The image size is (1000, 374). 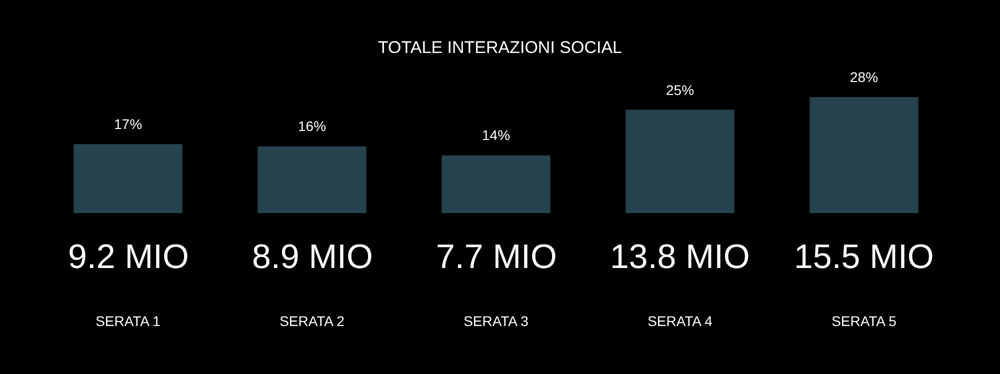 I want to click on annotation: 28%, so click(x=864, y=77).